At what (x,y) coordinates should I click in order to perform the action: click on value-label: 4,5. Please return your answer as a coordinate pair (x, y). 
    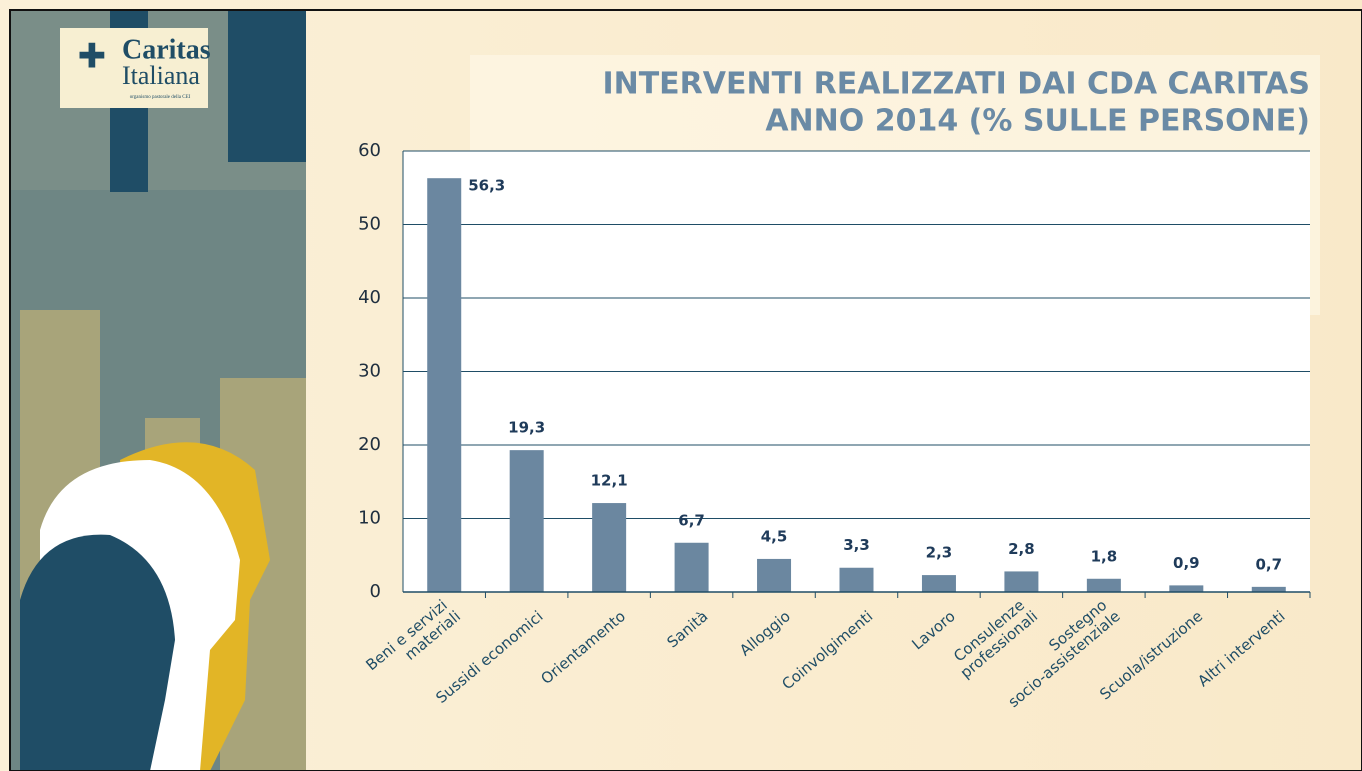
    Looking at the image, I should click on (774, 536).